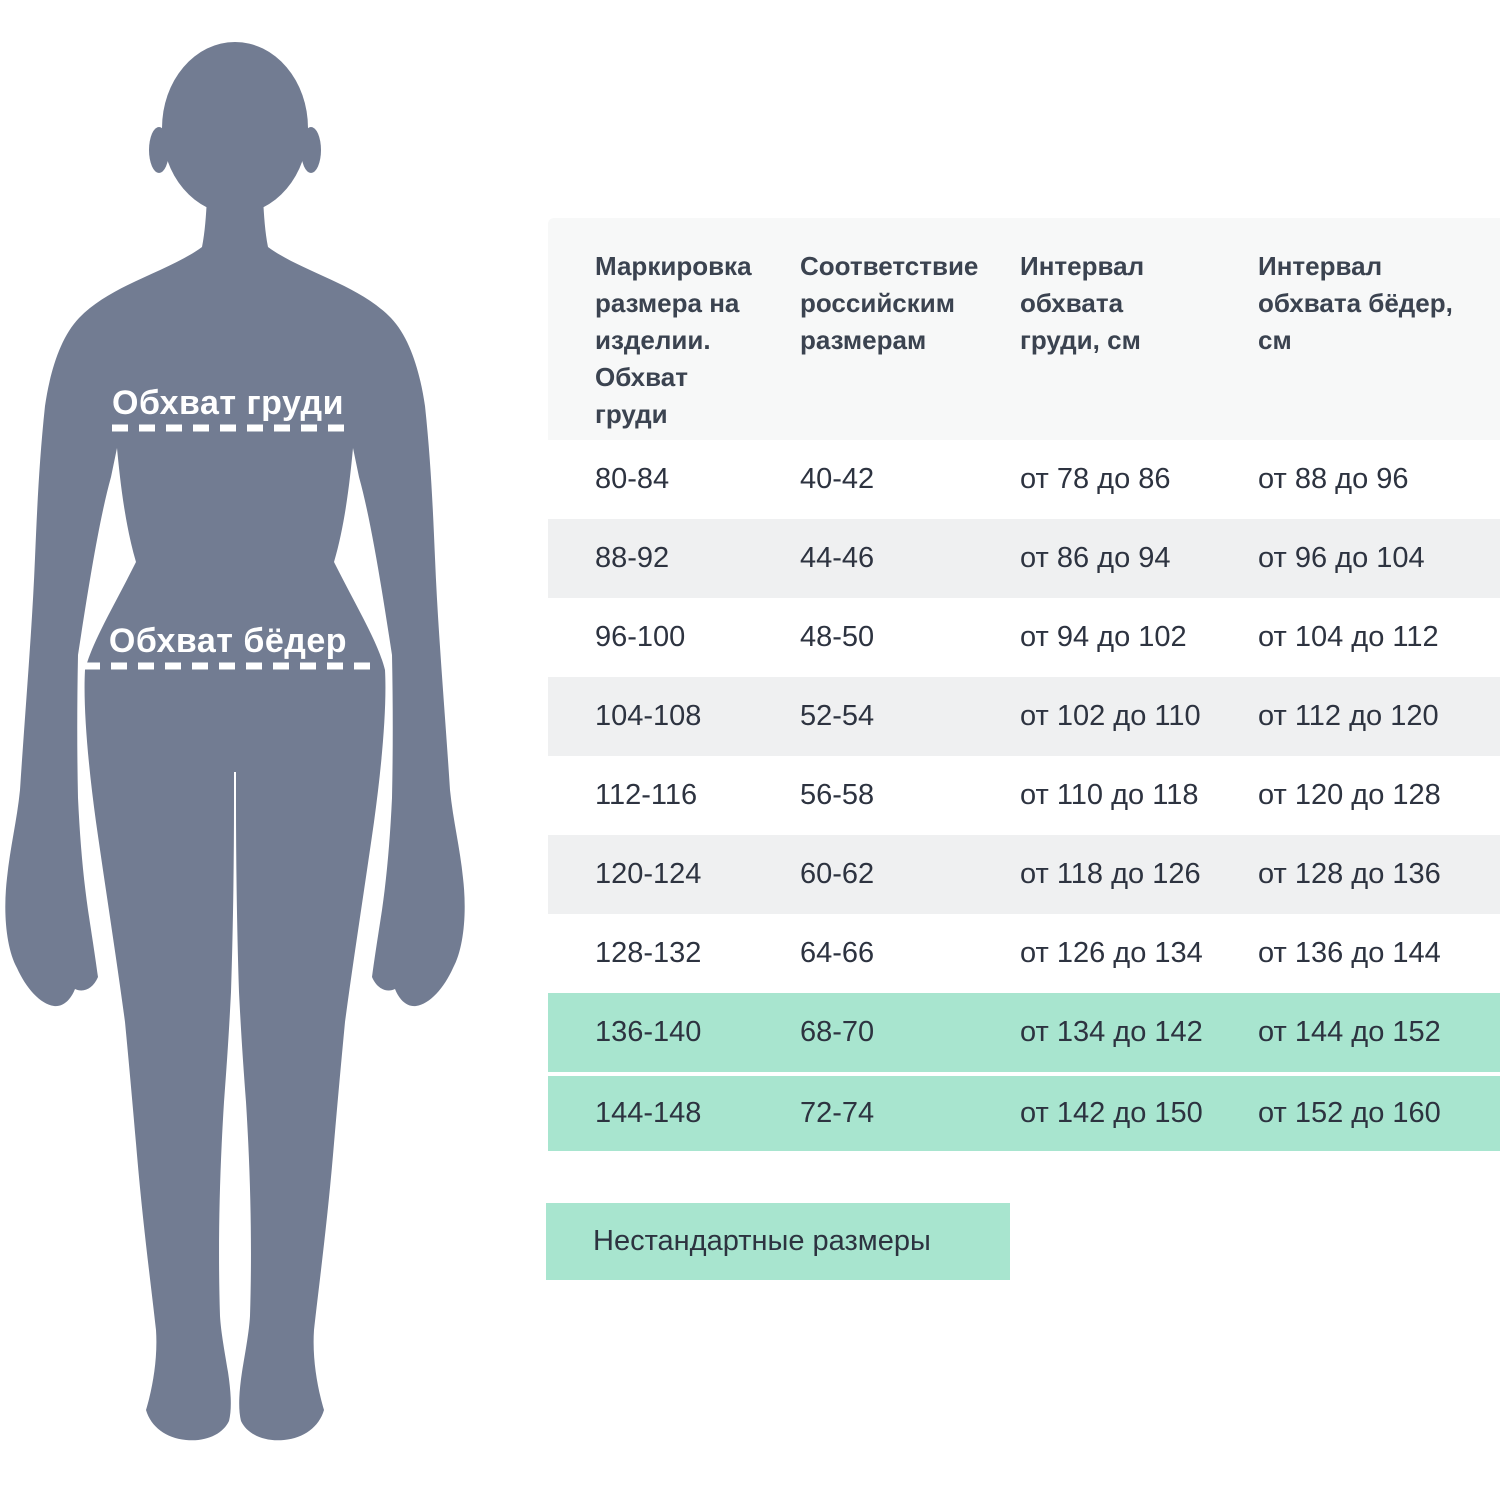 The image size is (1500, 1500). I want to click on table-row: 112-116 56-58 от 110 до 118 от 120 до 128, so click(1024, 795).